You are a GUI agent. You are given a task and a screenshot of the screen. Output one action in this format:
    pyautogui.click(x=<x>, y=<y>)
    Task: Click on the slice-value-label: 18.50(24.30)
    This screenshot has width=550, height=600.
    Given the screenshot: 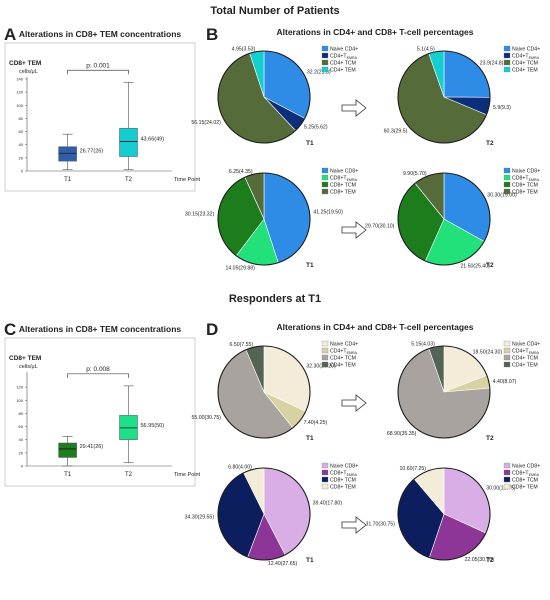 What is the action you would take?
    pyautogui.click(x=488, y=353)
    